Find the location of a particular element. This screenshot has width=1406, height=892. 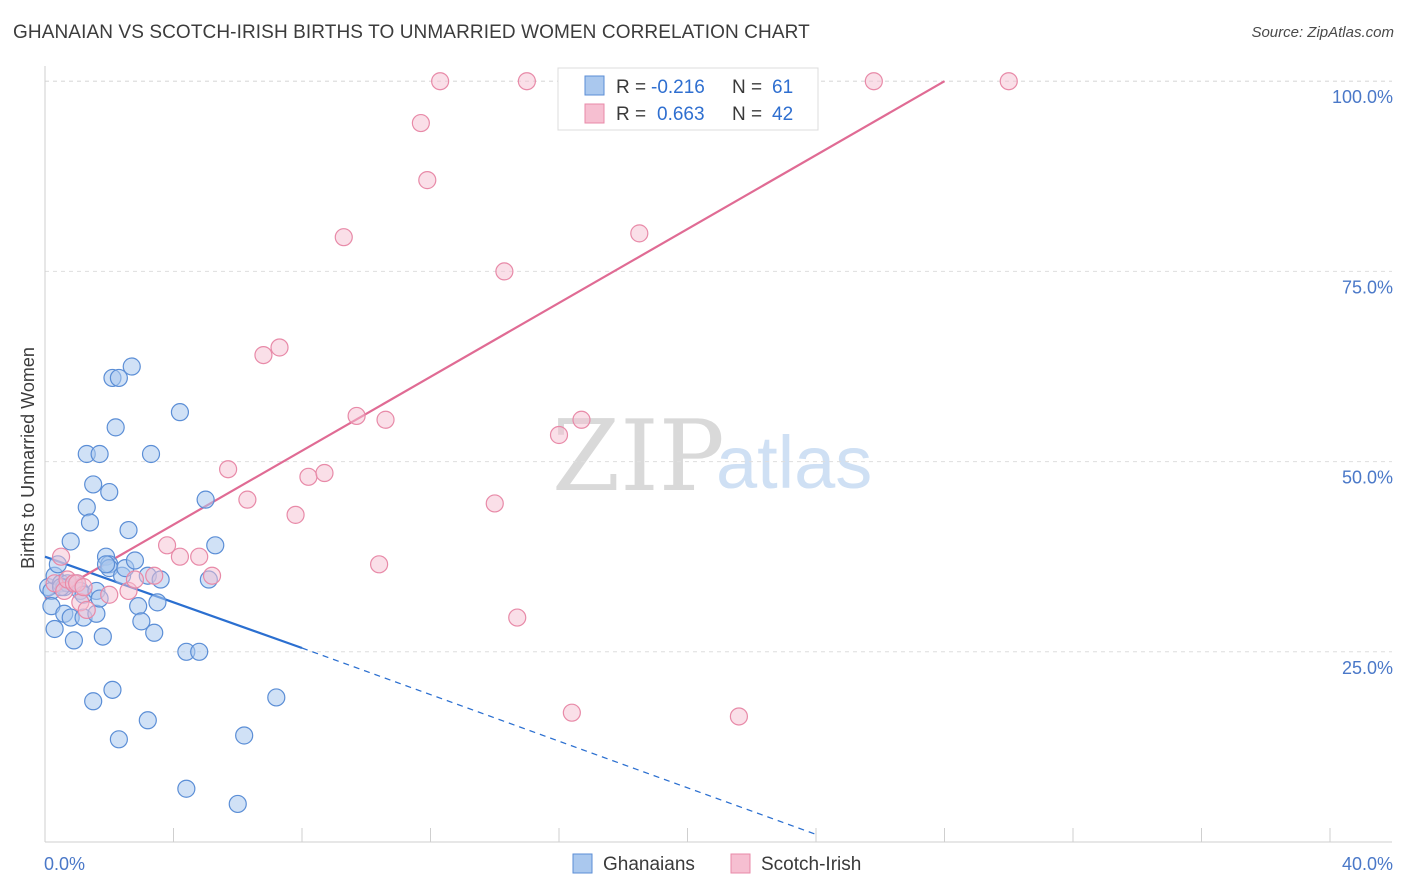

y-tick-label-0: 25.0% is located at coordinates (1367, 668).